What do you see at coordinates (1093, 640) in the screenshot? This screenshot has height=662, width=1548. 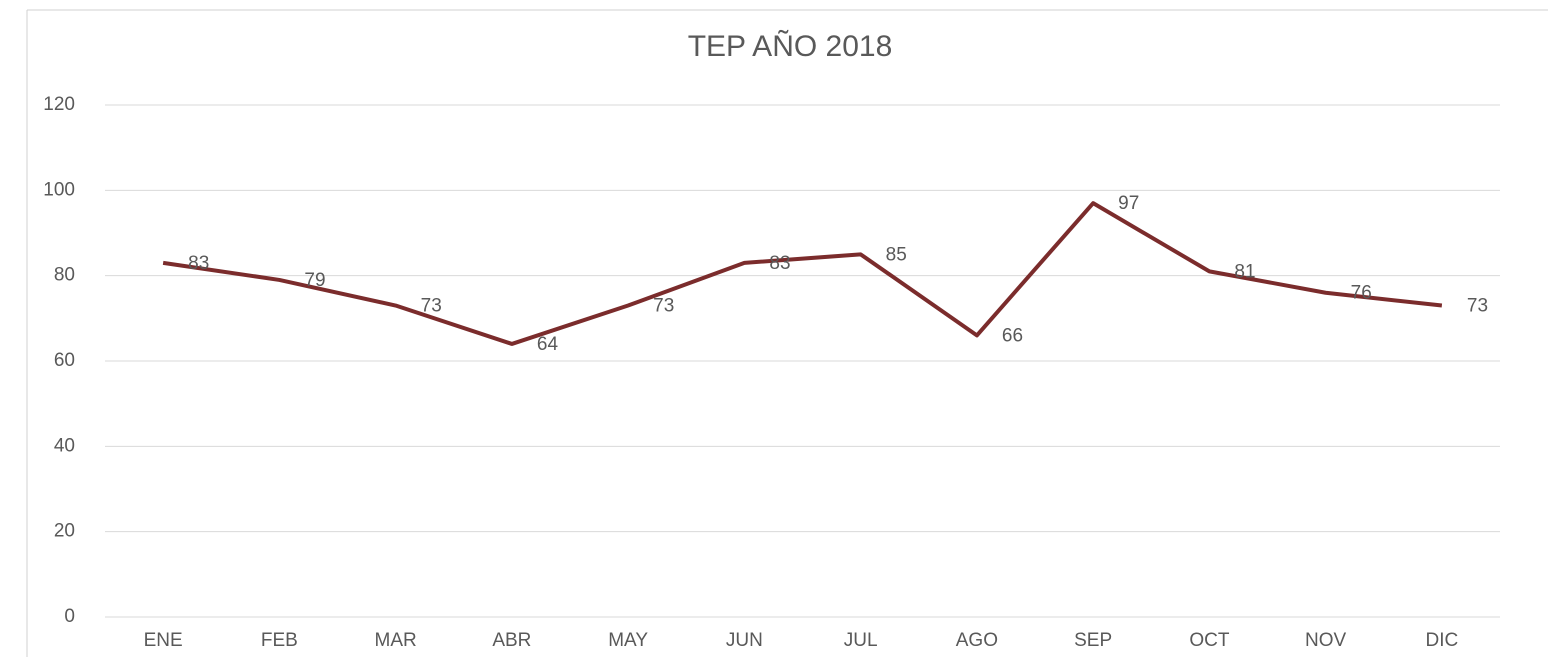 I see `x-tick-label: SEP` at bounding box center [1093, 640].